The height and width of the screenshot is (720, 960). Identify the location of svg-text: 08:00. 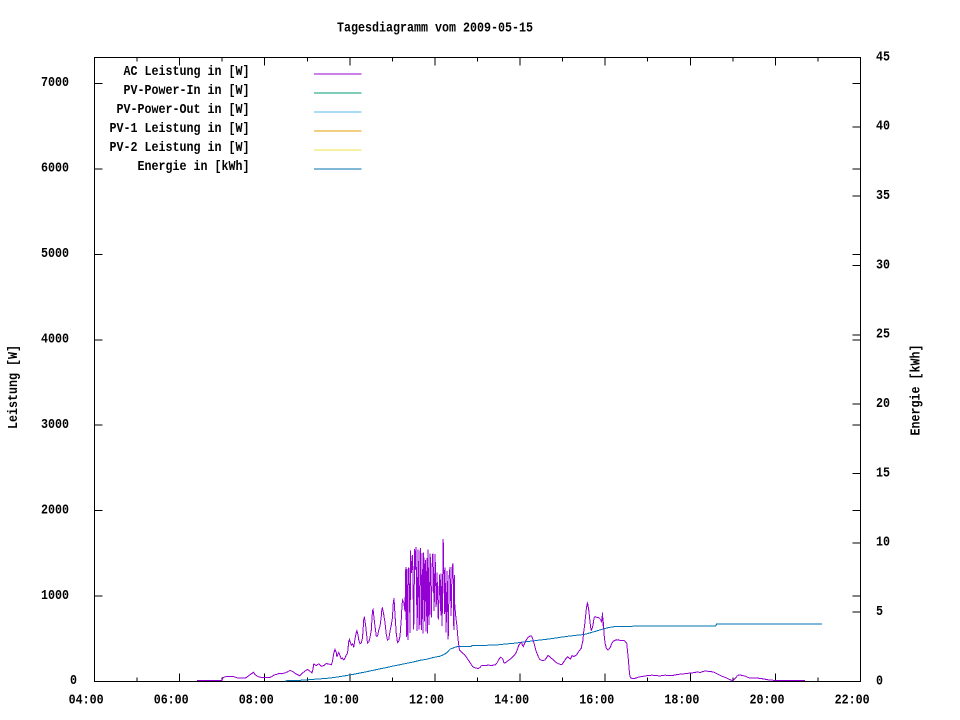
(256, 701).